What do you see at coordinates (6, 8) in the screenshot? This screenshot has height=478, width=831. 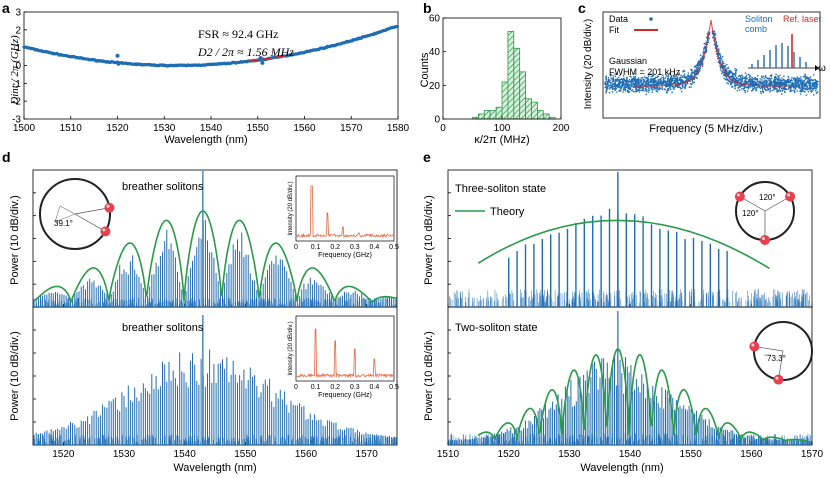 I see `panel-label-a: a` at bounding box center [6, 8].